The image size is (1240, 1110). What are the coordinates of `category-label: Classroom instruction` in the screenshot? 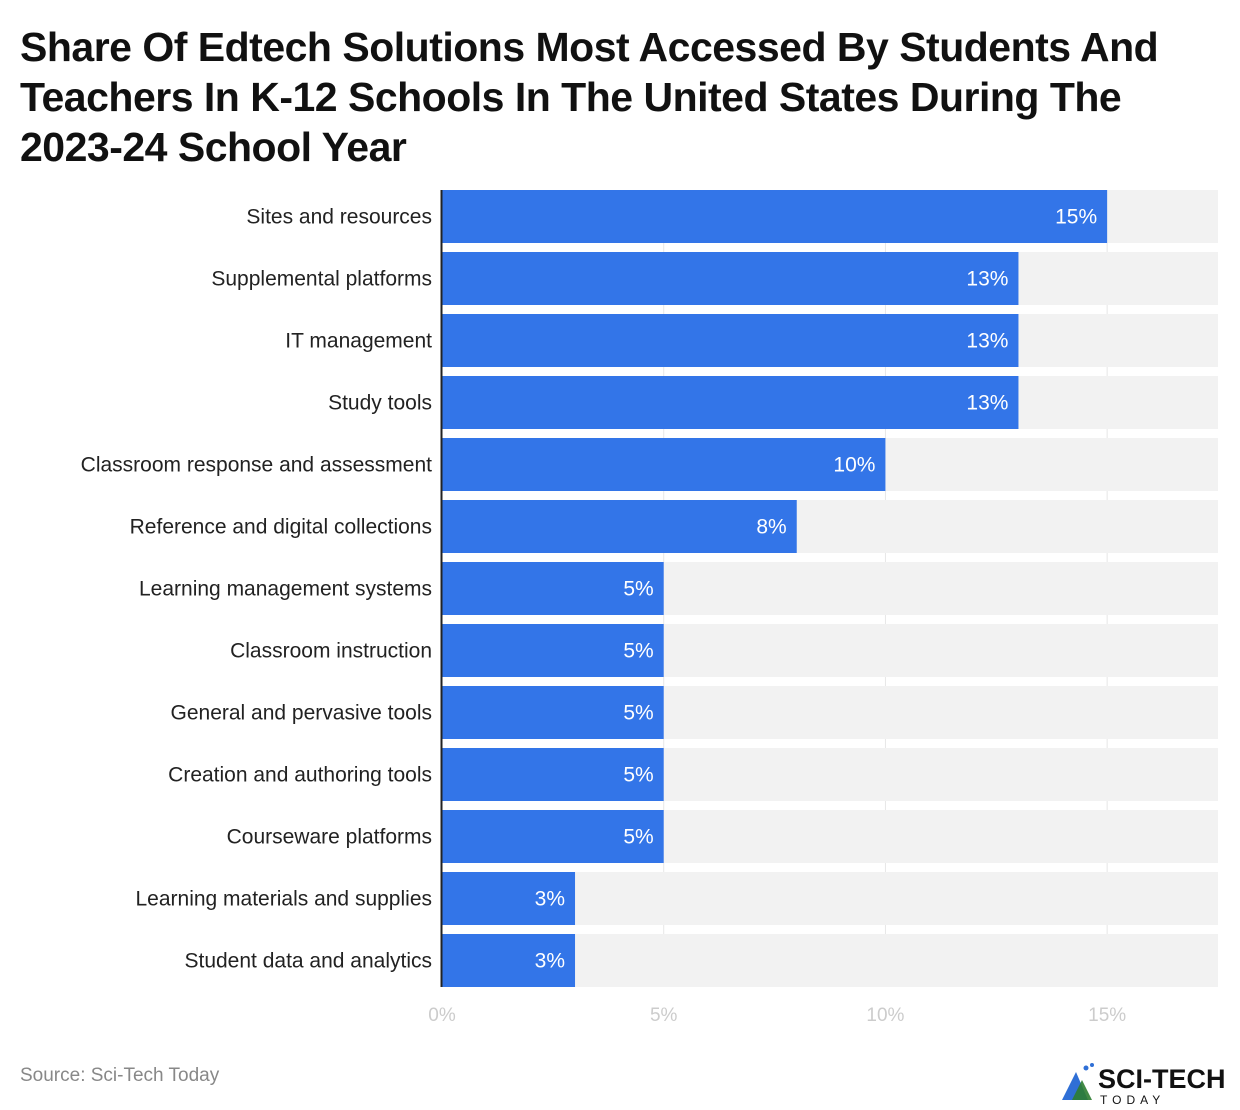 It's located at (331, 651).